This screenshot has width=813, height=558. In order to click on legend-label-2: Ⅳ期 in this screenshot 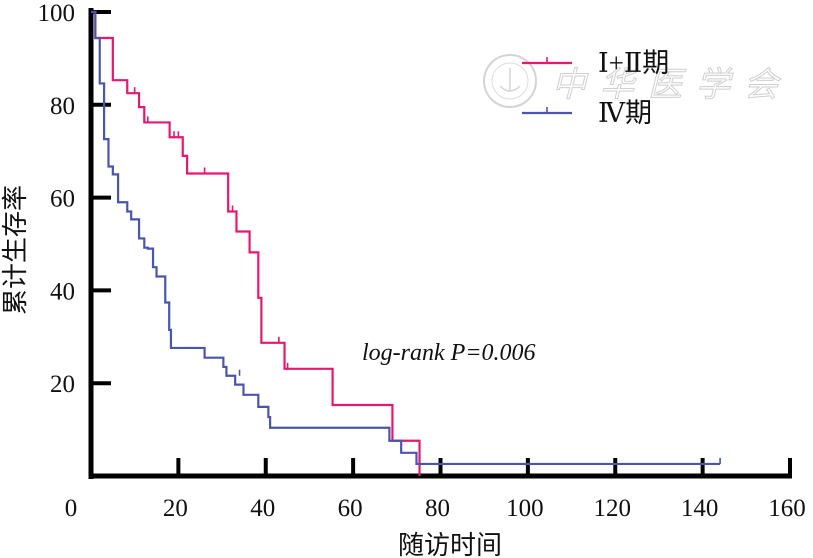, I will do `click(625, 113)`.